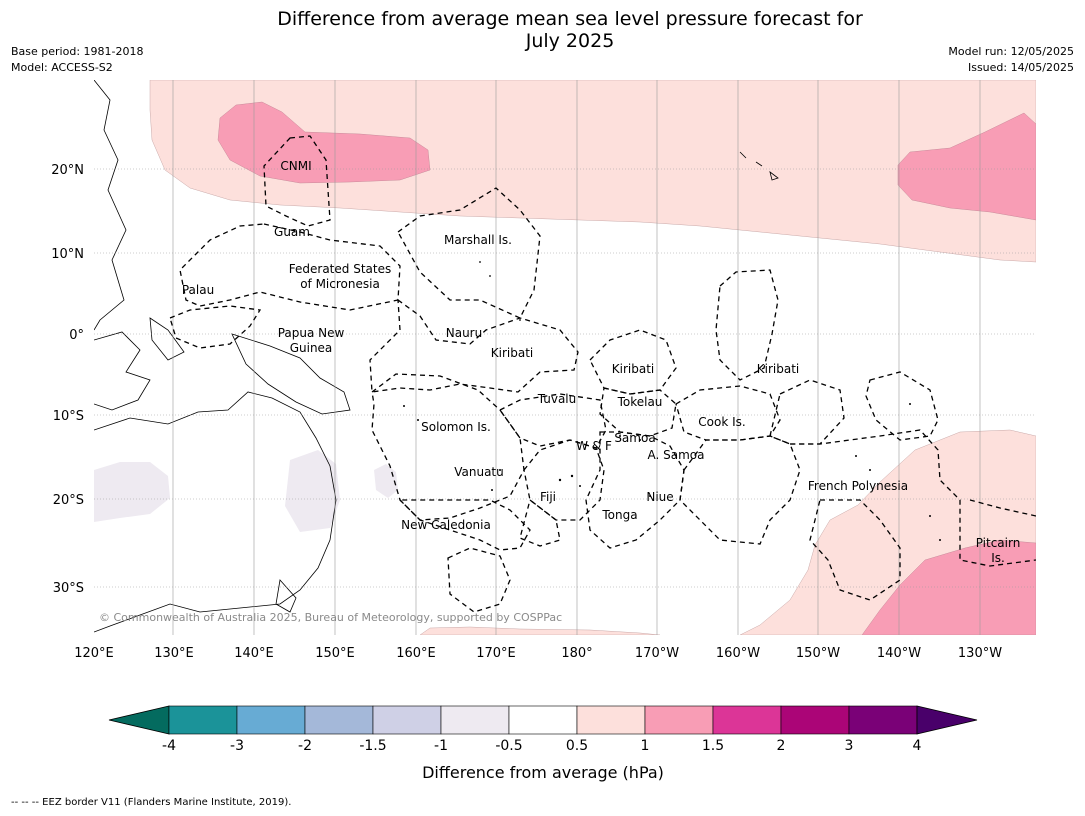 Image resolution: width=1085 pixels, height=816 pixels. Describe the element at coordinates (292, 232) in the screenshot. I see `label-guam: Guam` at that location.